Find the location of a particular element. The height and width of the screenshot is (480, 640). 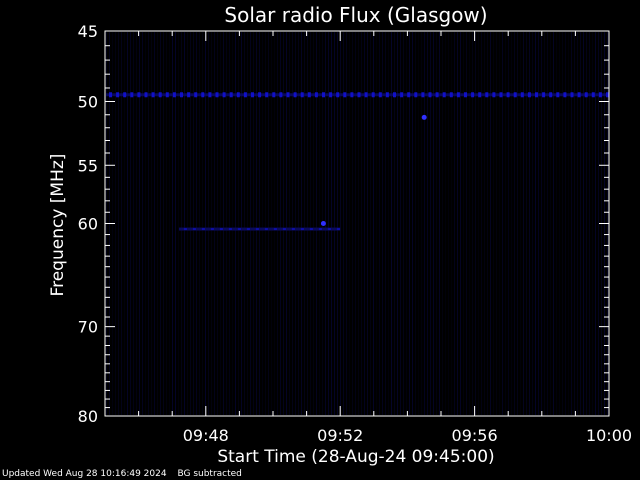

y-tick-label: 80 is located at coordinates (88, 416).